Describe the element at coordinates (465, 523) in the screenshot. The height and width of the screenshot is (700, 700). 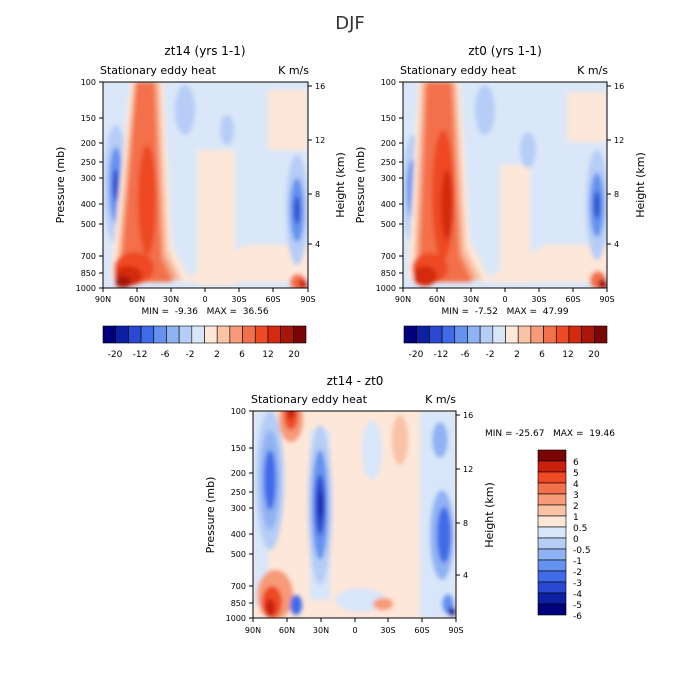
I see `y-tick-label-right: 8` at that location.